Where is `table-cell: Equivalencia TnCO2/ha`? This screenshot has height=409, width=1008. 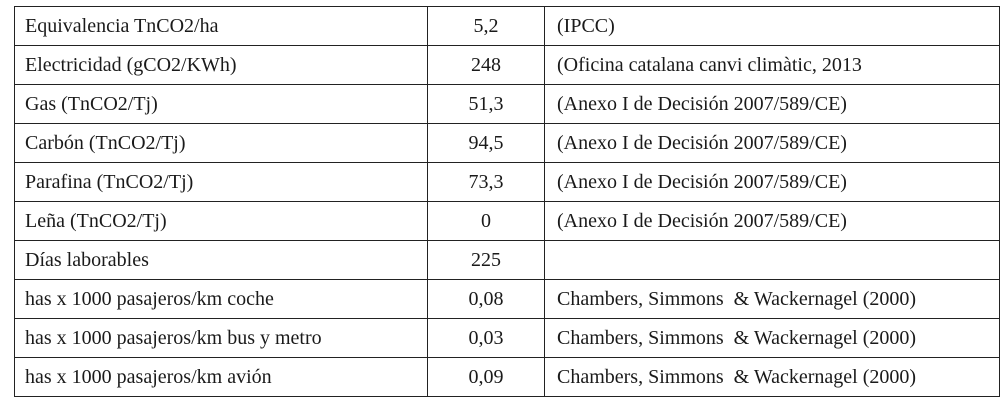 table-cell: Equivalencia TnCO2/ha is located at coordinates (221, 26).